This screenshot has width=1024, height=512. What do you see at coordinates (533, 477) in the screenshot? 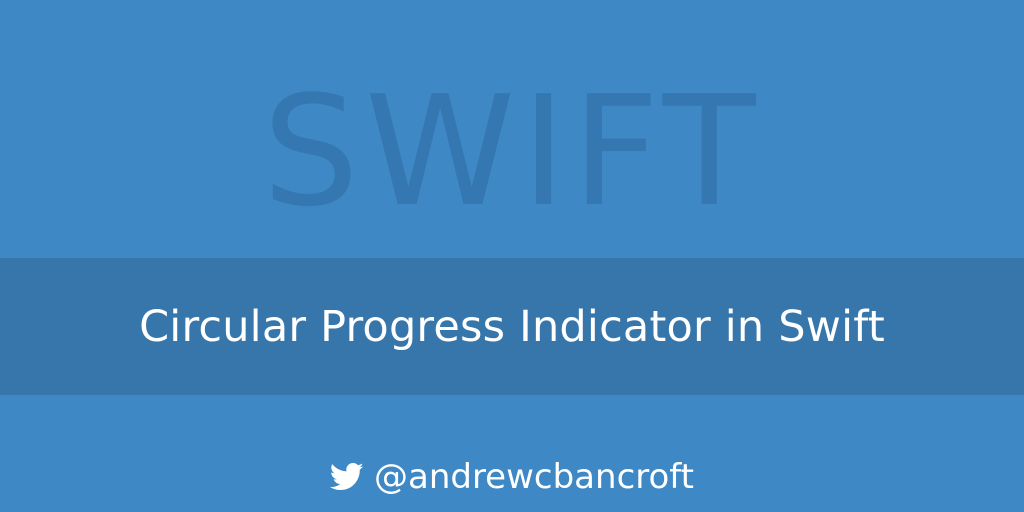
I see `twitter-handle: @andrewcbancroft` at bounding box center [533, 477].